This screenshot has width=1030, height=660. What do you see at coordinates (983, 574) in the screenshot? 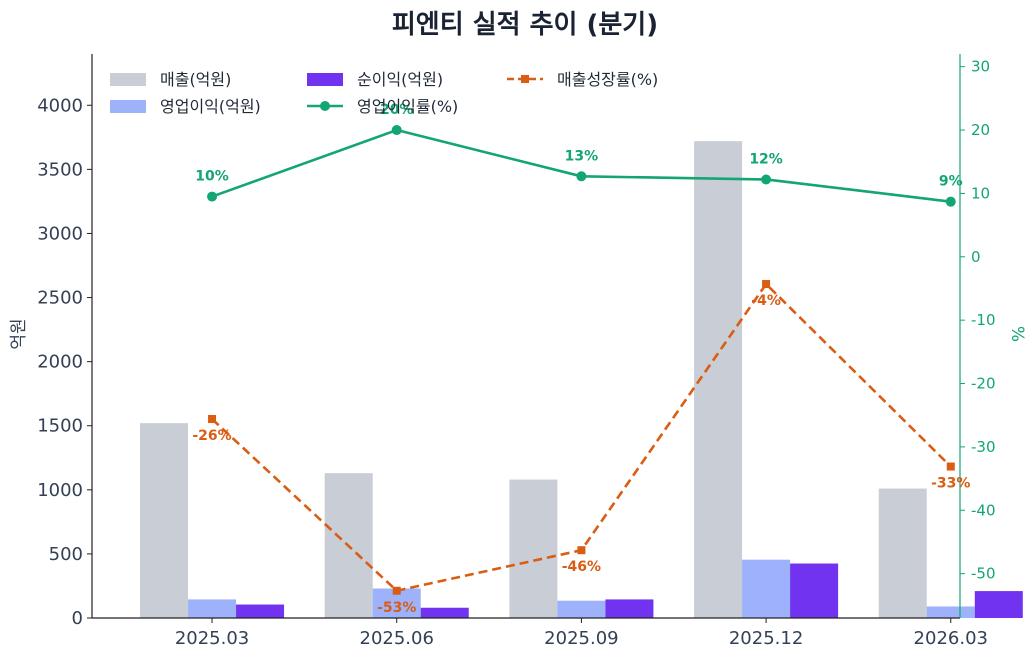
I see `right-tick-label-1: -50` at bounding box center [983, 574].